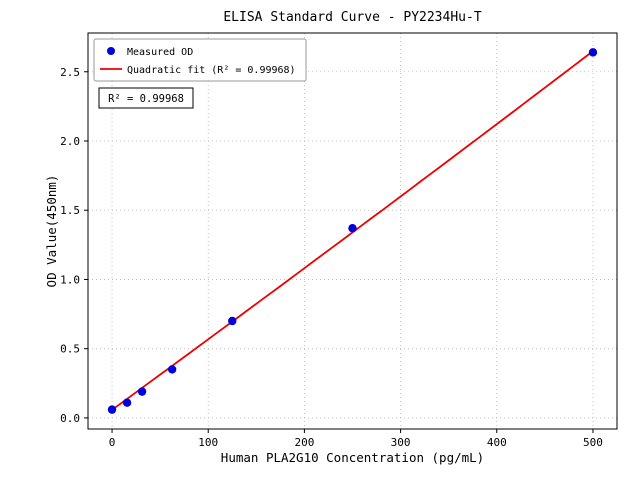 This screenshot has width=640, height=480. I want to click on annotation-text: R² = 0.99968, so click(146, 99).